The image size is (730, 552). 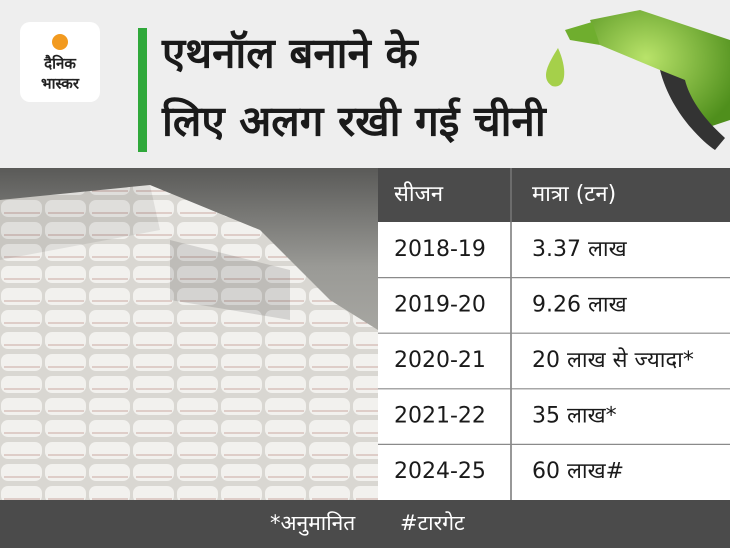 I want to click on accent-bar, so click(x=142, y=90).